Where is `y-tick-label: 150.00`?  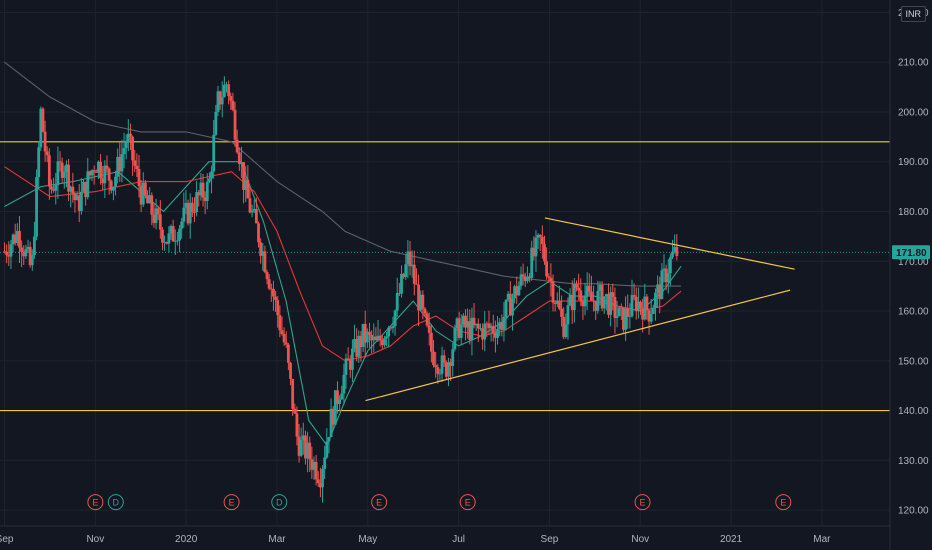 y-tick-label: 150.00 is located at coordinates (913, 361).